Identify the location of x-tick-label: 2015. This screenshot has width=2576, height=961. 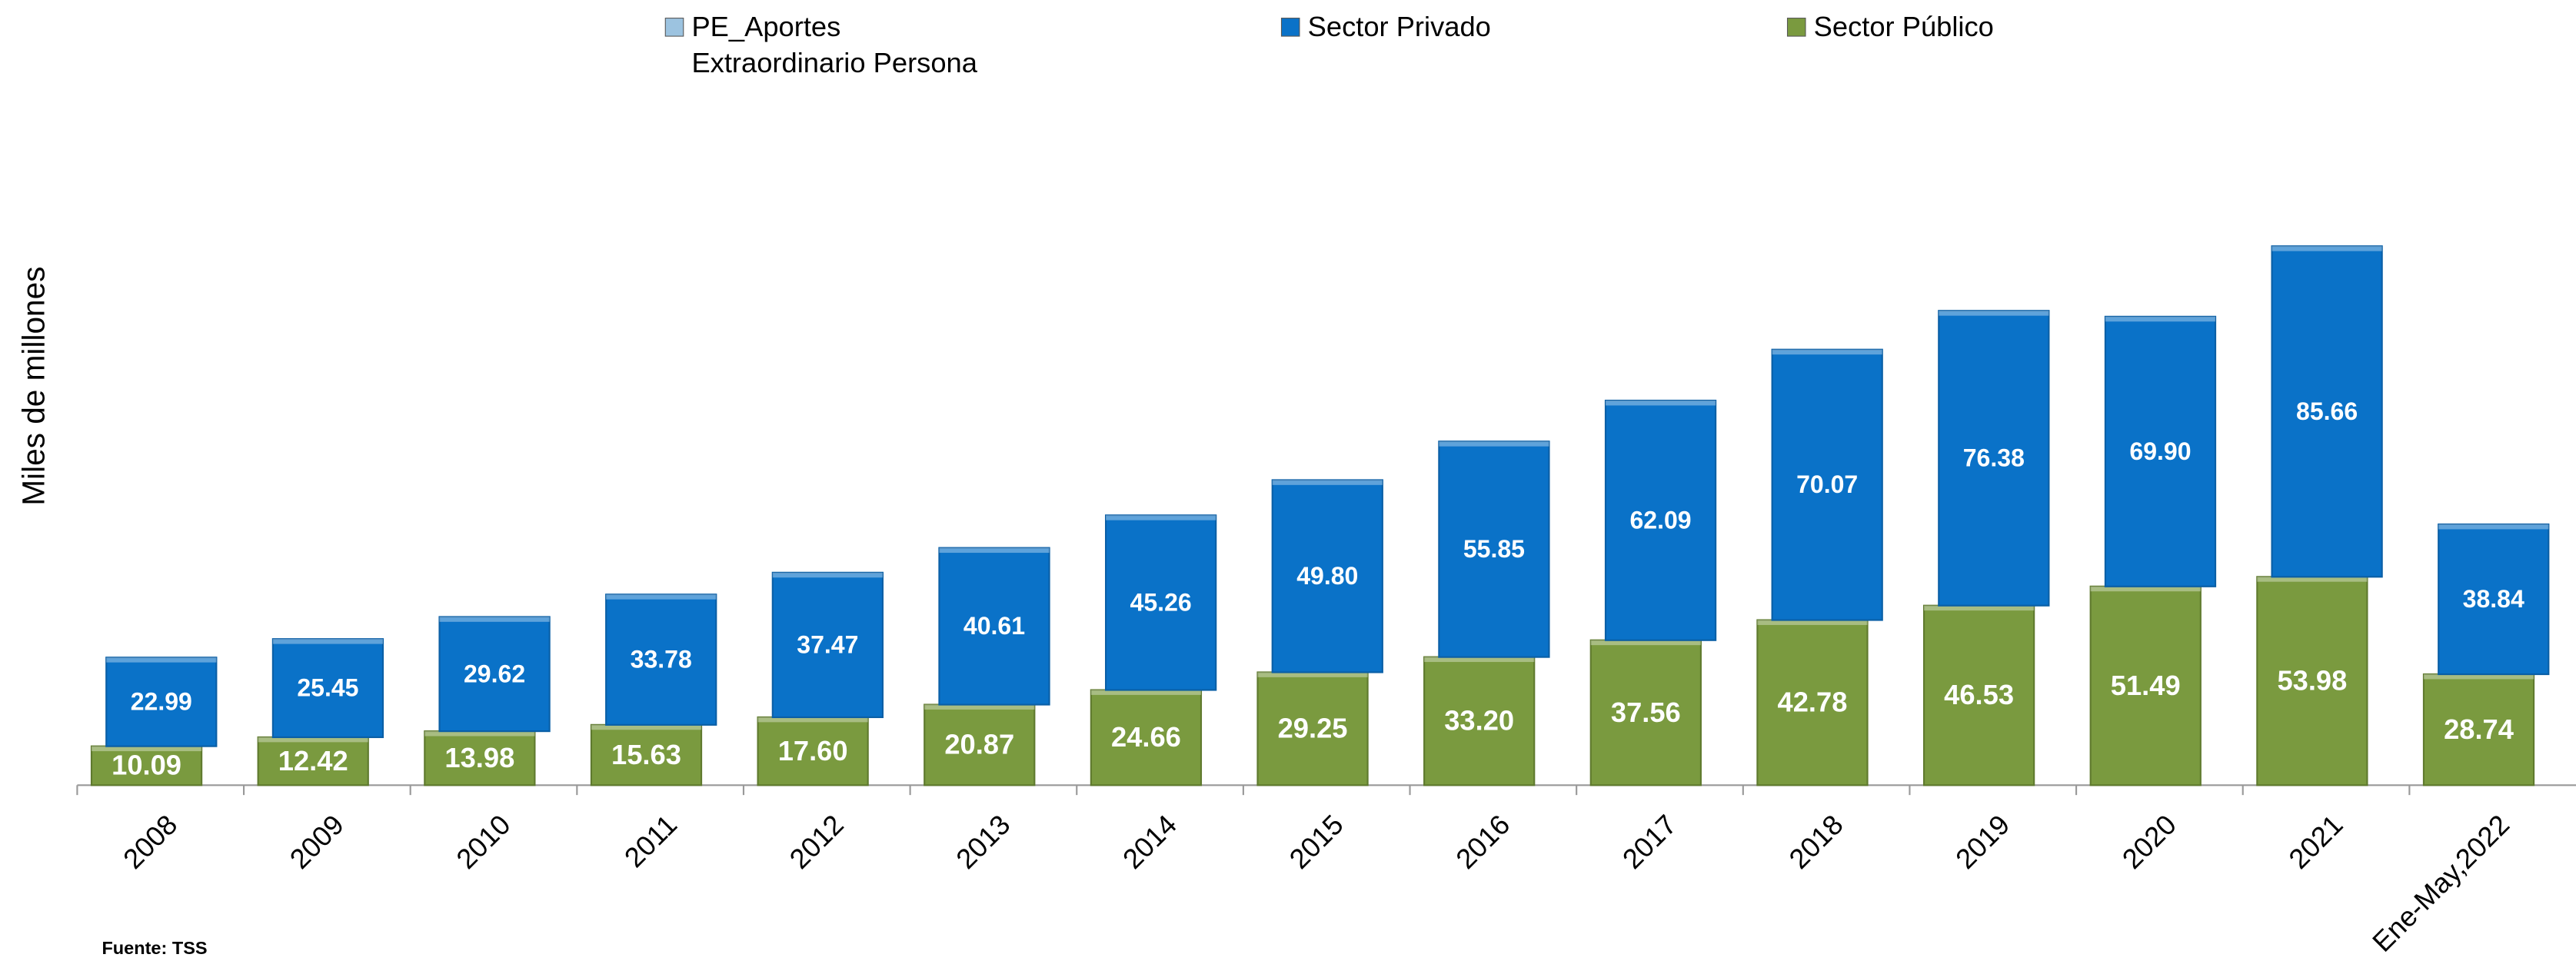
(1316, 842).